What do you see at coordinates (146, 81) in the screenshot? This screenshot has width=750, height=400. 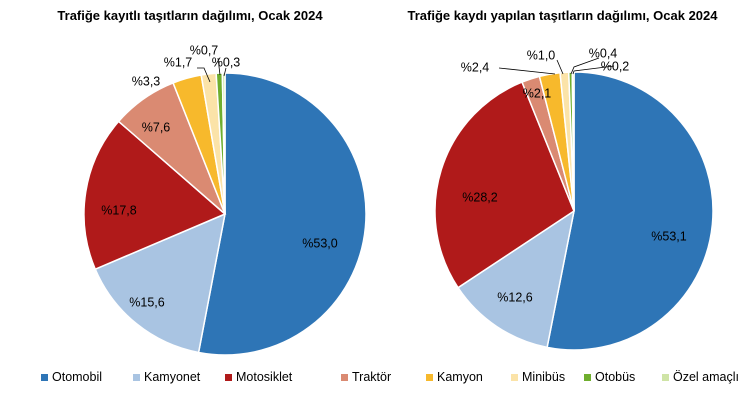 I see `data-label: %3,3` at bounding box center [146, 81].